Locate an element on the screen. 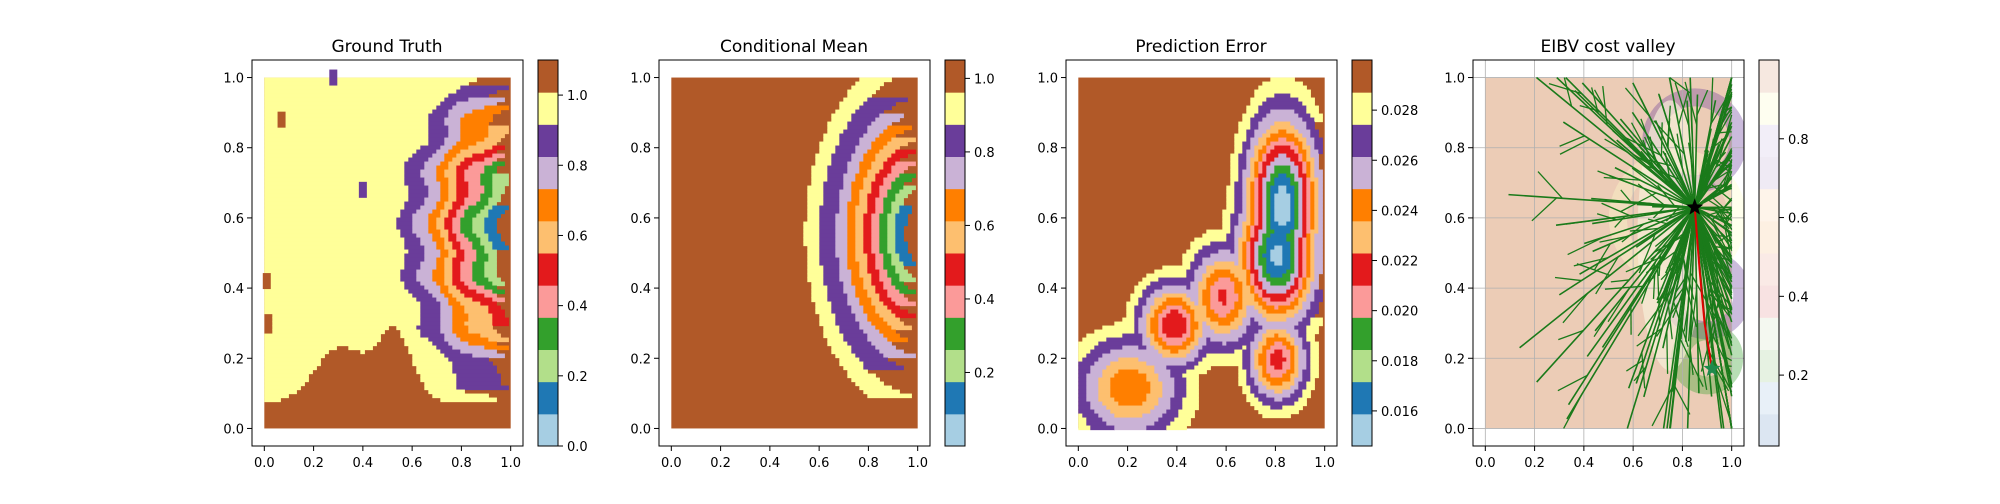  x-tick-label: 1.0 is located at coordinates (510, 463).